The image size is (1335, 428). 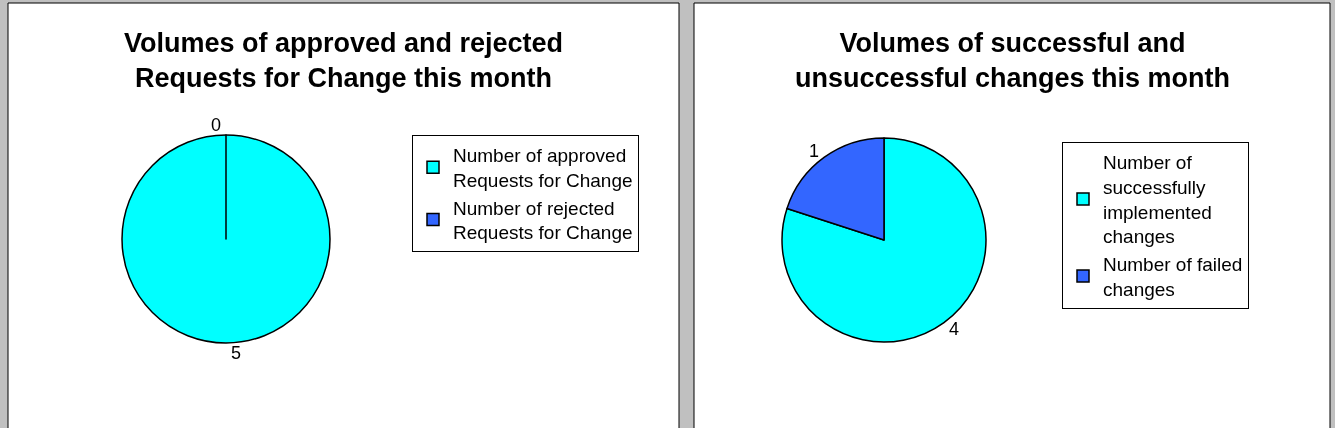 What do you see at coordinates (814, 150) in the screenshot?
I see `data-label: 1` at bounding box center [814, 150].